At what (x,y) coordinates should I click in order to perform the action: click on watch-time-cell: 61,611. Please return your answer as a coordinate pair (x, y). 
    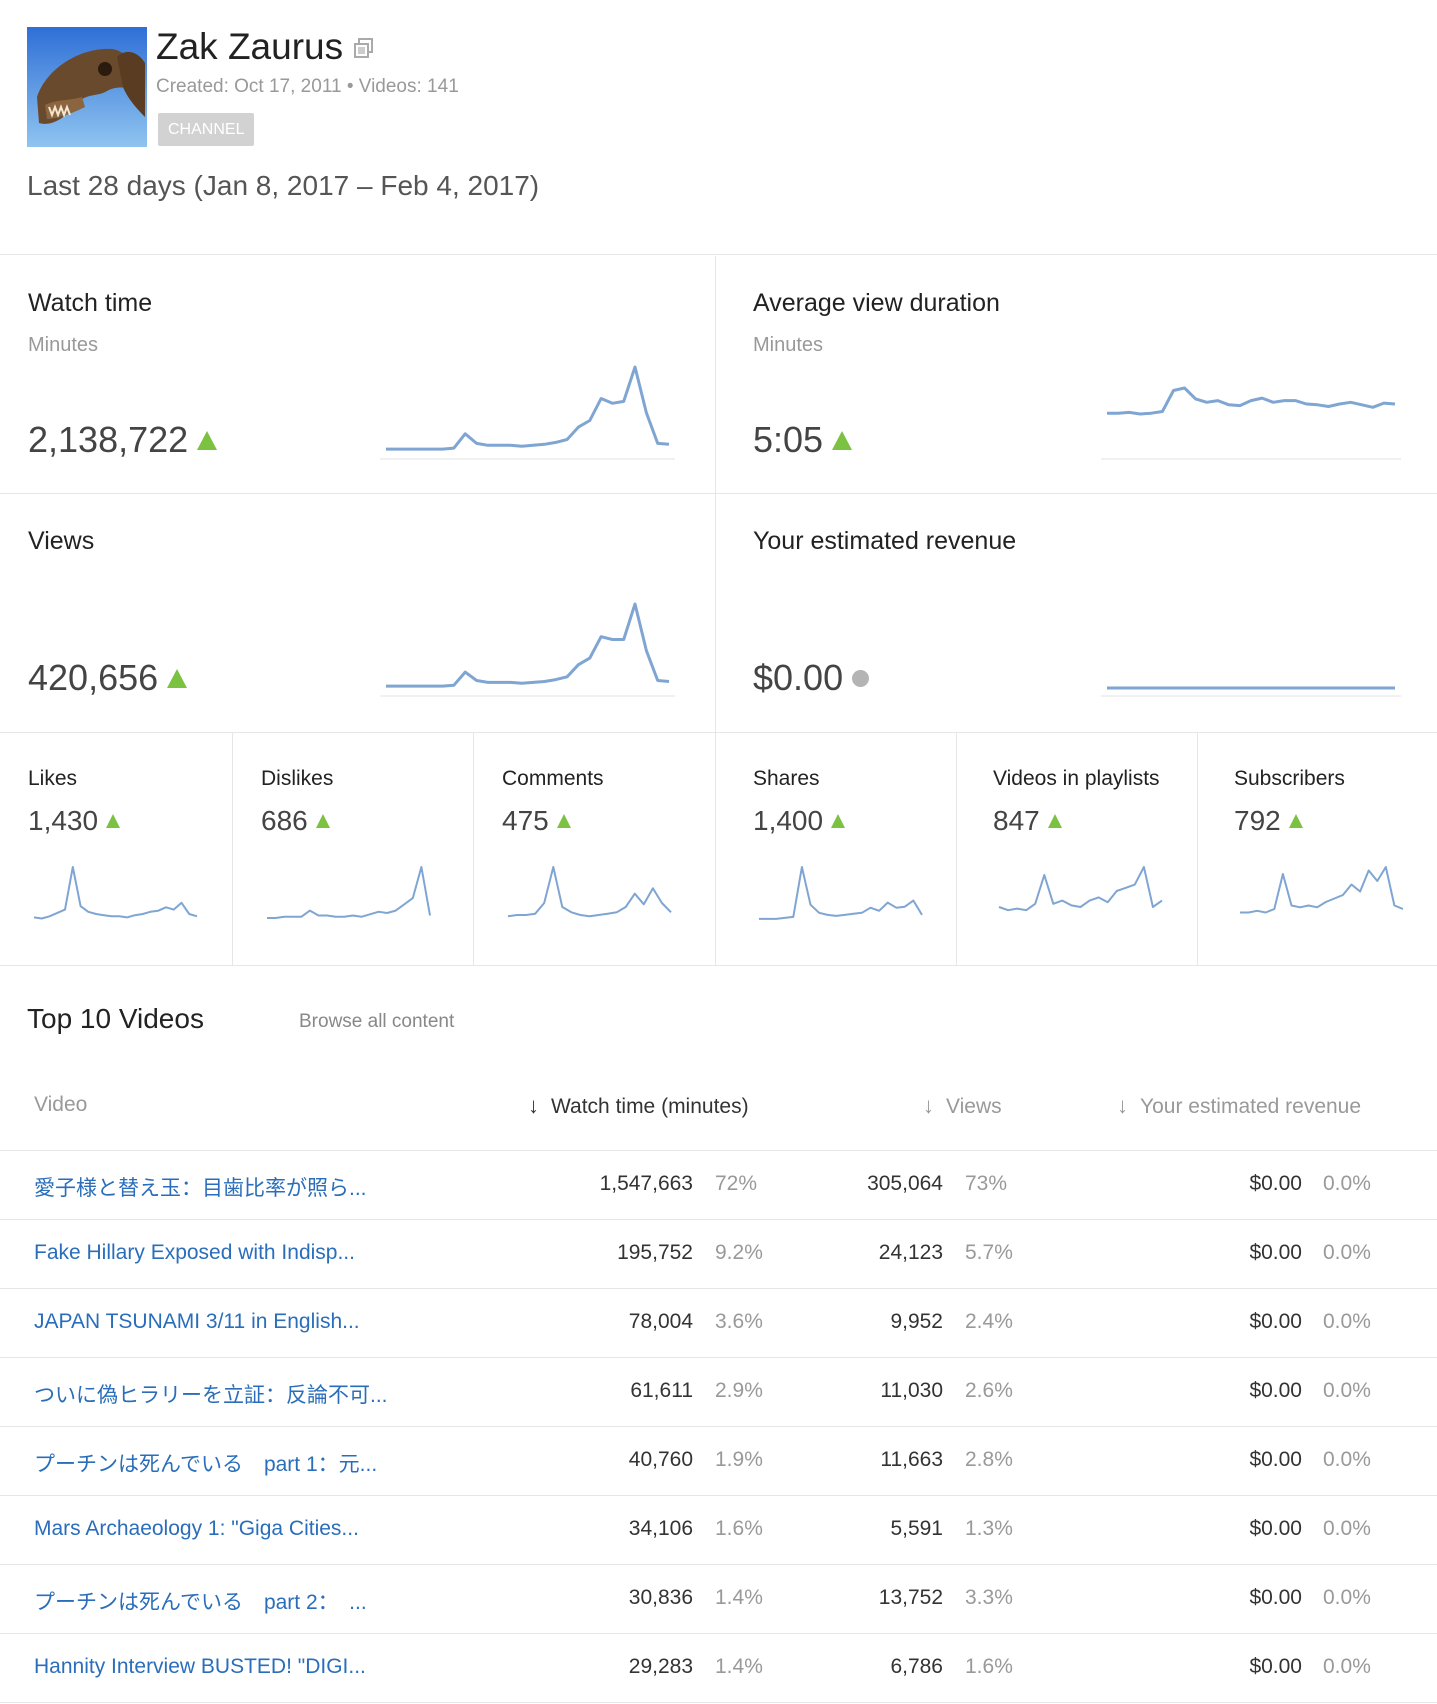
    Looking at the image, I should click on (661, 1390).